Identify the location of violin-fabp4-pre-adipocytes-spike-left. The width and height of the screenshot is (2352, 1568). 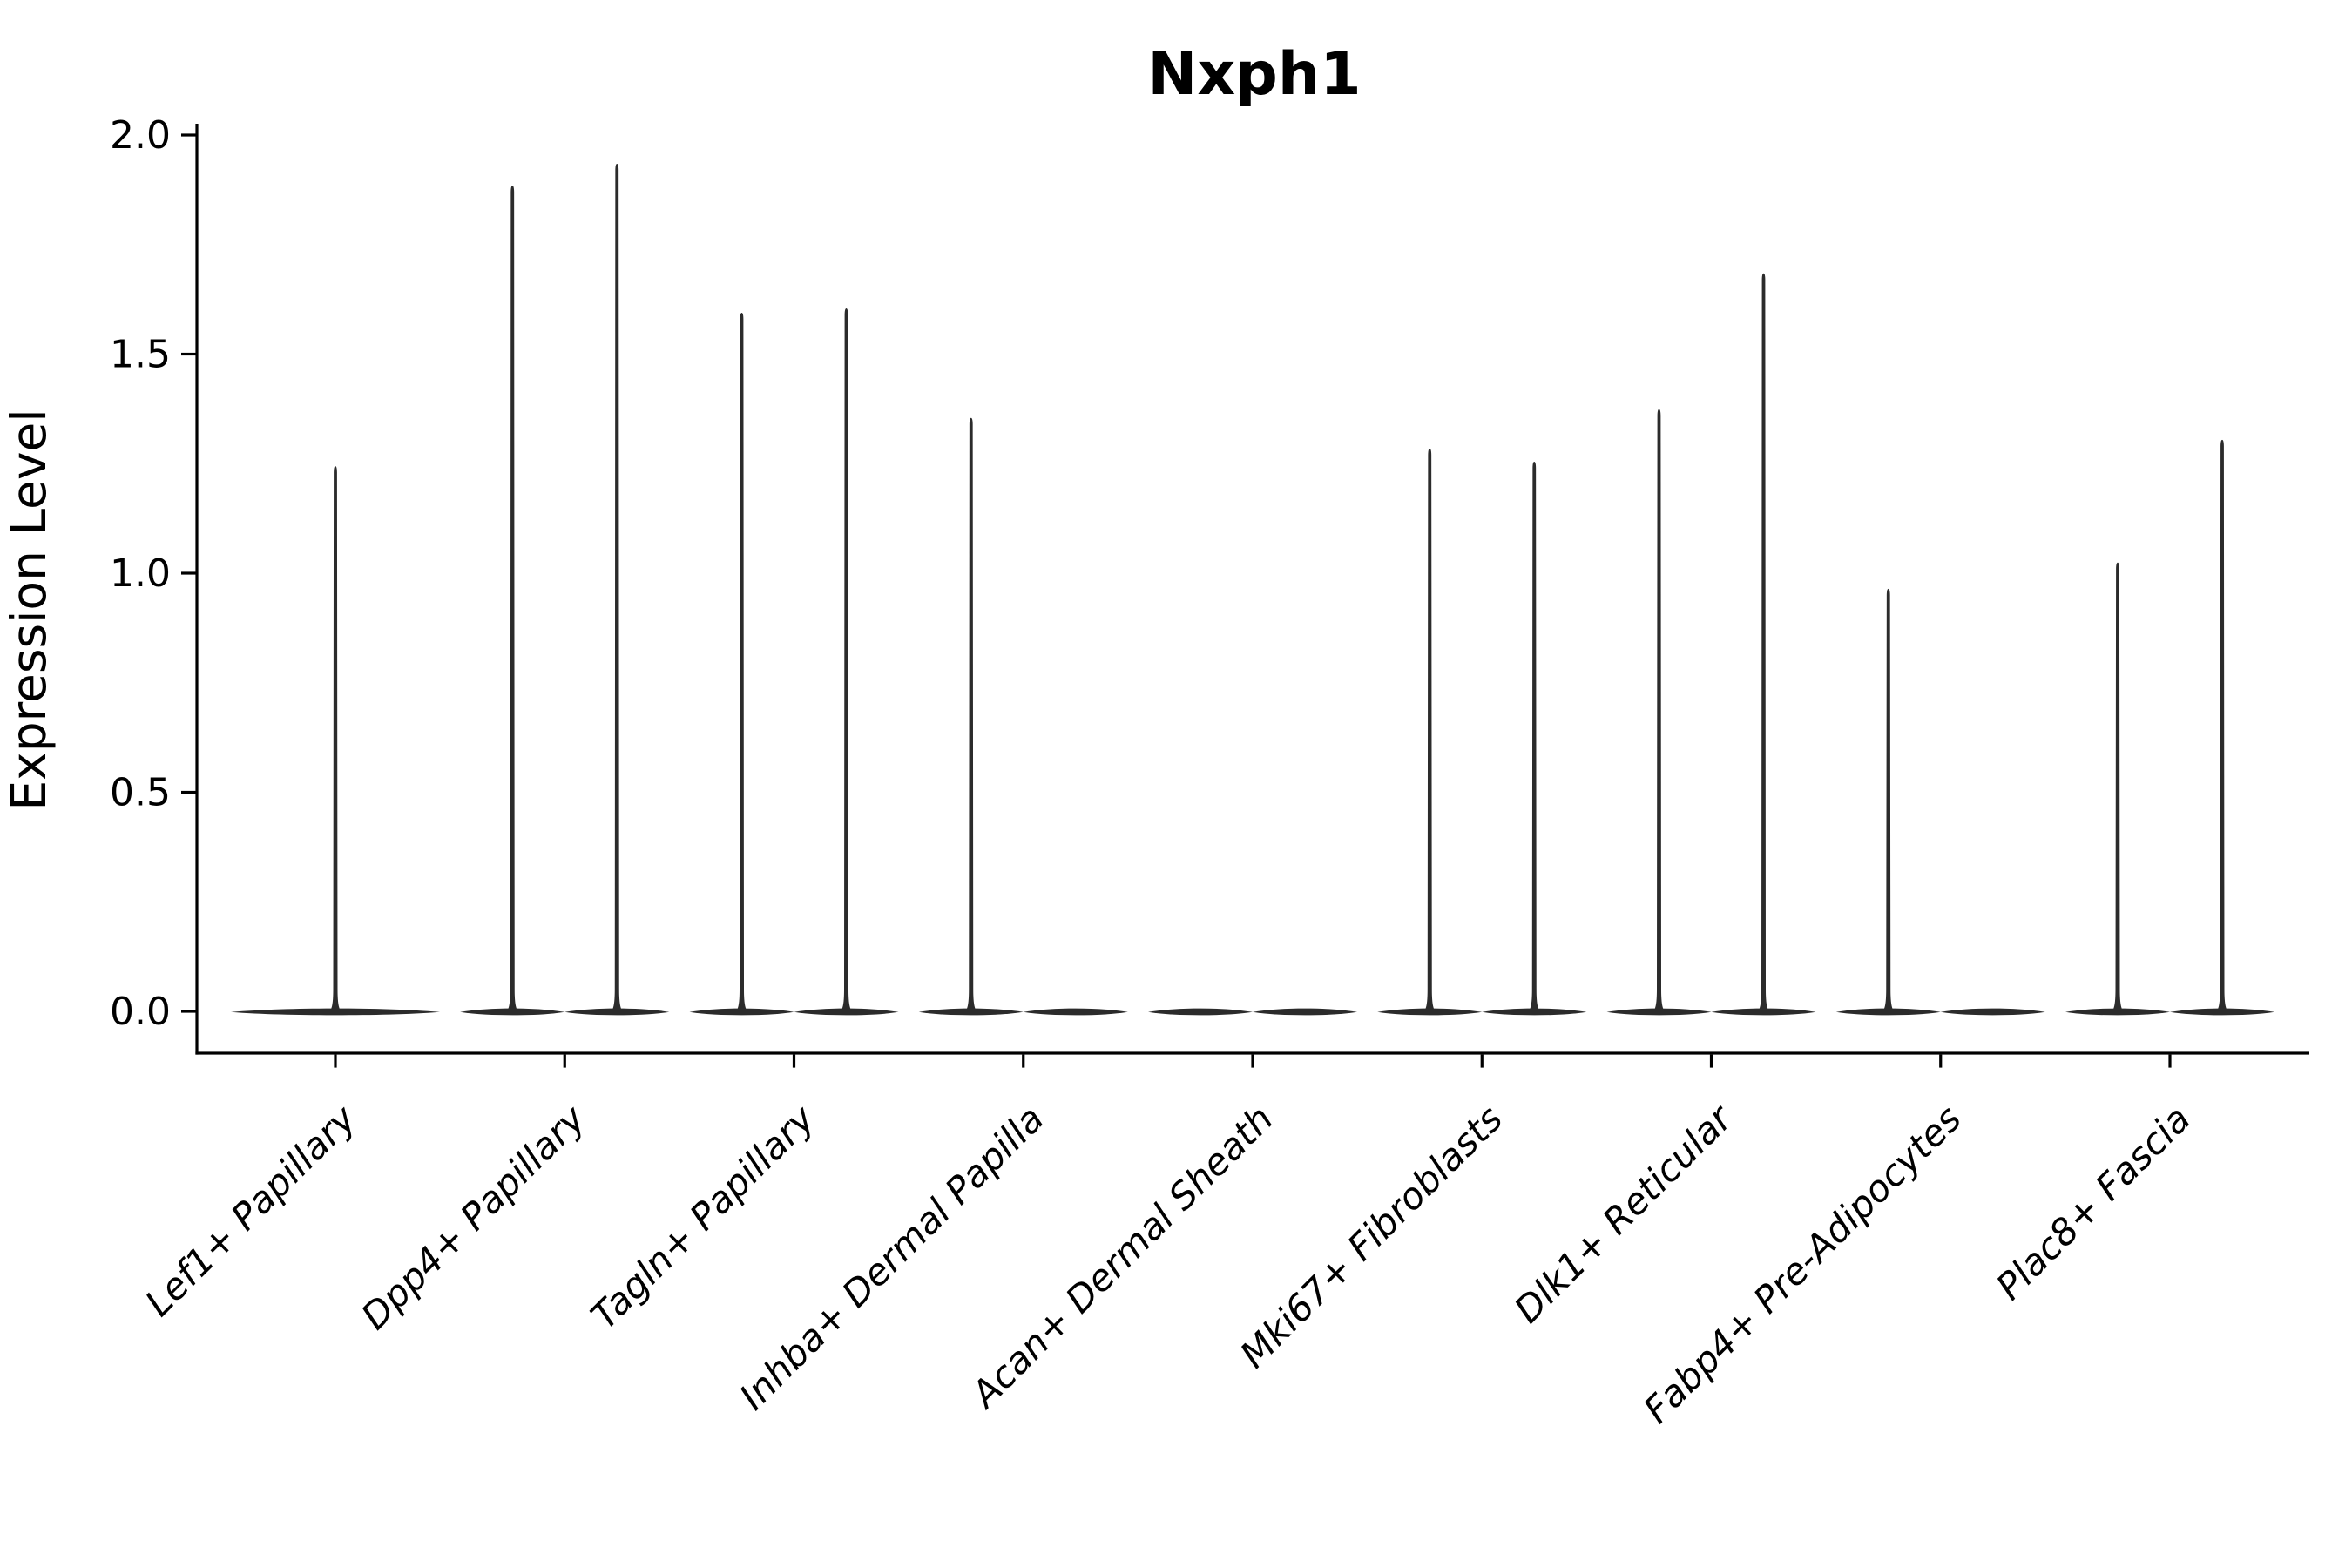
(1888, 800).